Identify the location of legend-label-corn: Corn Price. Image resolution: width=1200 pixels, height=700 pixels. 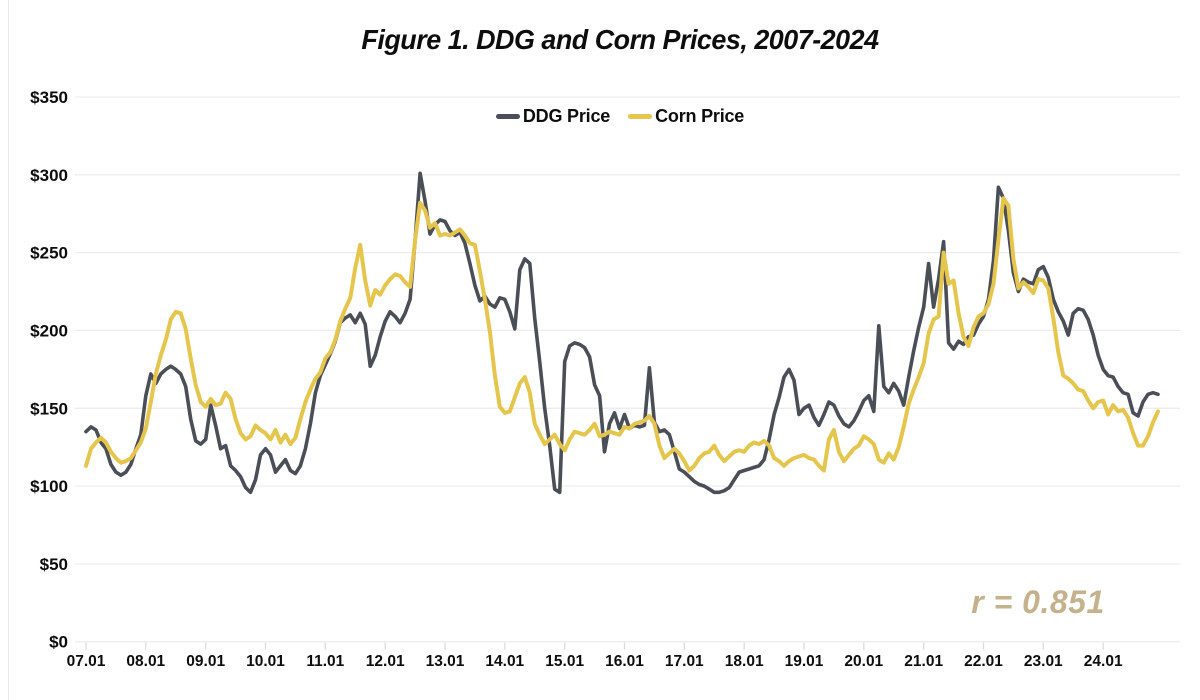
(700, 116).